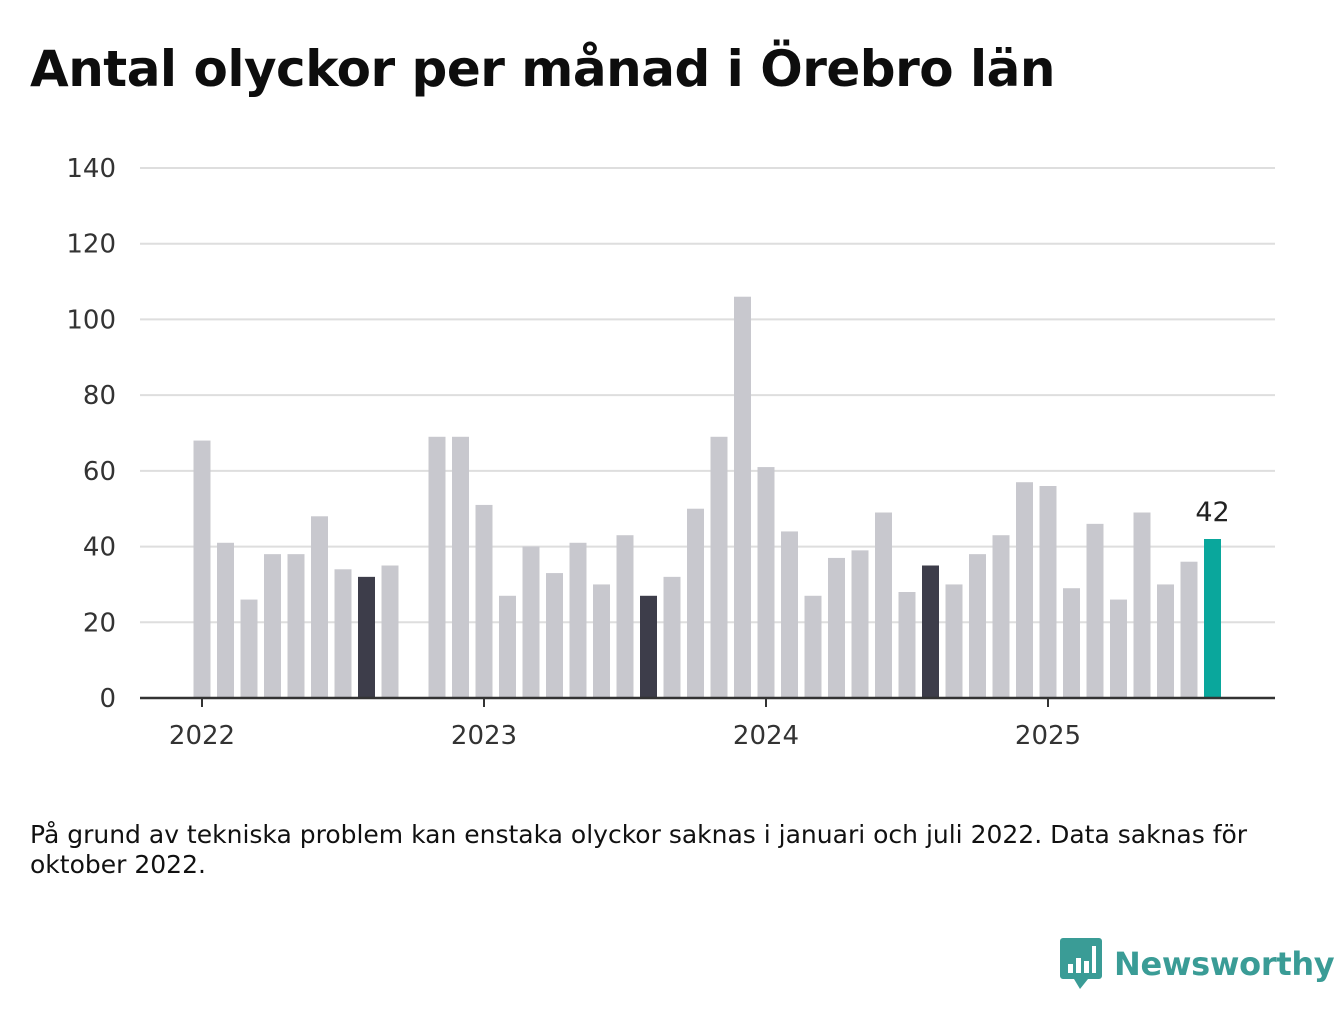 This screenshot has width=1340, height=1020. Describe the element at coordinates (1048, 736) in the screenshot. I see `x-tick-label: 2025` at that location.